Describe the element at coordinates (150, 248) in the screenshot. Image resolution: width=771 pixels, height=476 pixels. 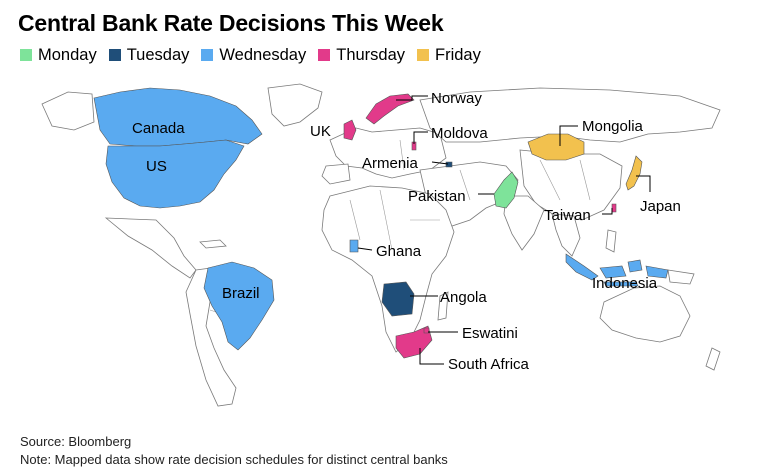
I see `land-mexico` at that location.